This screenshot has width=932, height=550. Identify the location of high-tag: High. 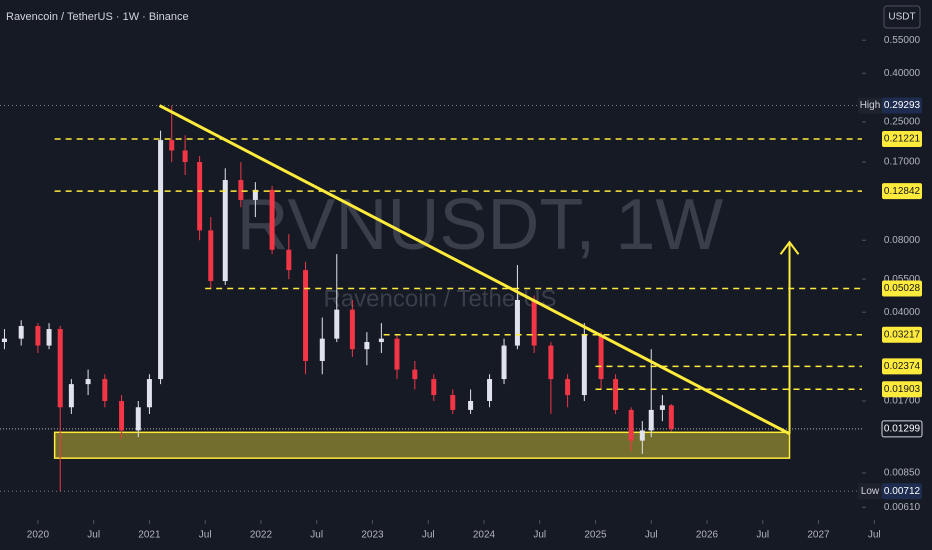
(870, 105).